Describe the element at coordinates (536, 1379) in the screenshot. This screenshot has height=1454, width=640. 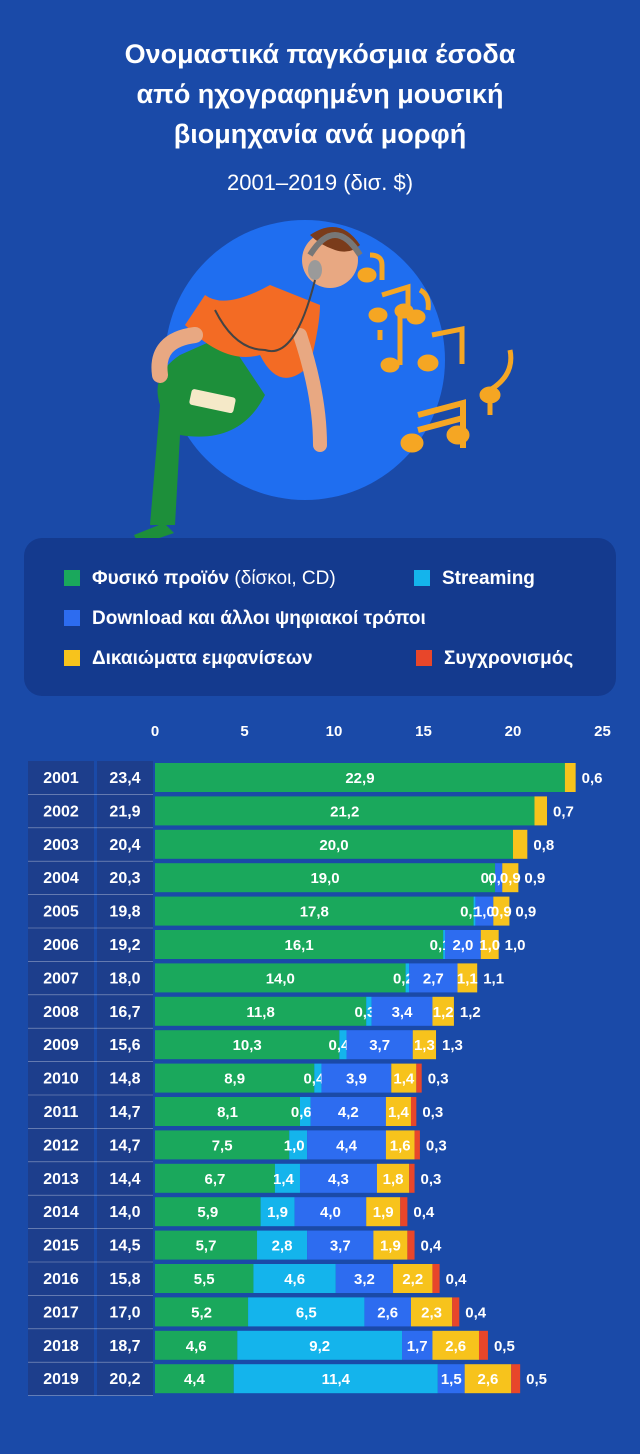
I see `outer-label: 0,5` at that location.